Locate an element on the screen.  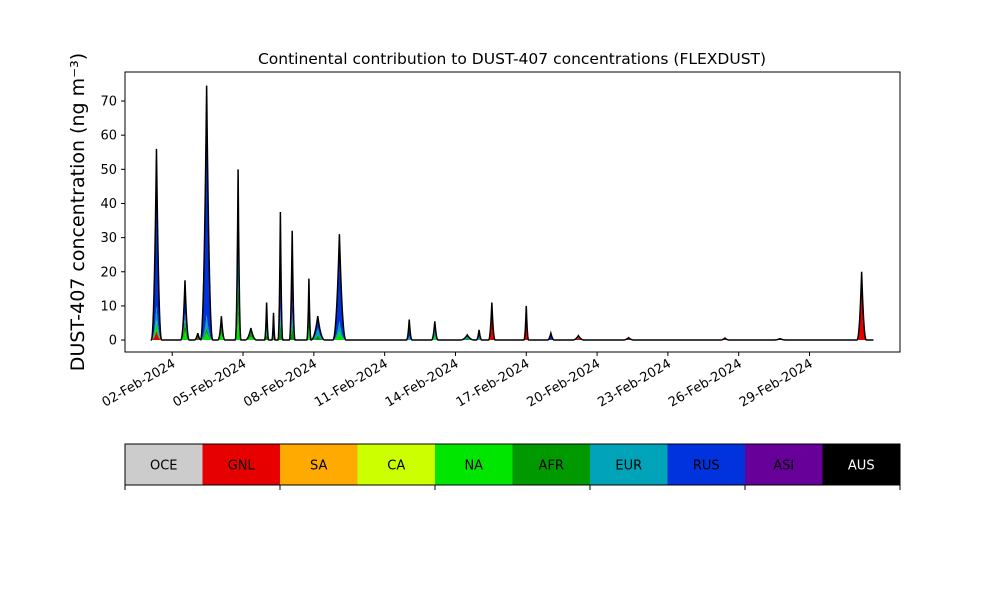
legend-swatch-aus is located at coordinates (861, 464).